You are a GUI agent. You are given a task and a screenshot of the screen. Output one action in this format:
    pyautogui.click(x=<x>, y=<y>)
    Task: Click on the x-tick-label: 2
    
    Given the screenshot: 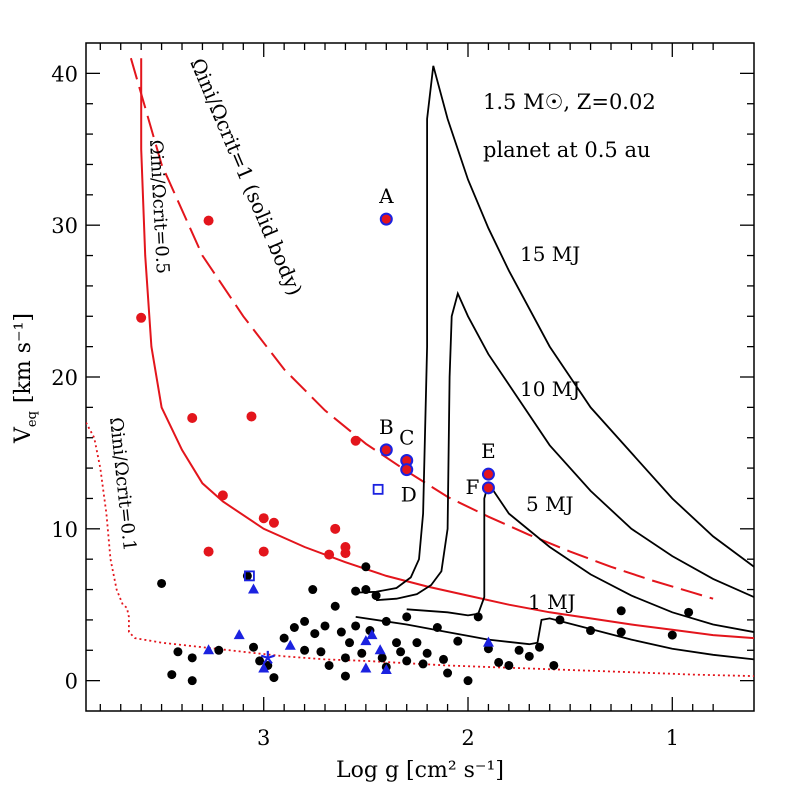 What is the action you would take?
    pyautogui.click(x=467, y=738)
    